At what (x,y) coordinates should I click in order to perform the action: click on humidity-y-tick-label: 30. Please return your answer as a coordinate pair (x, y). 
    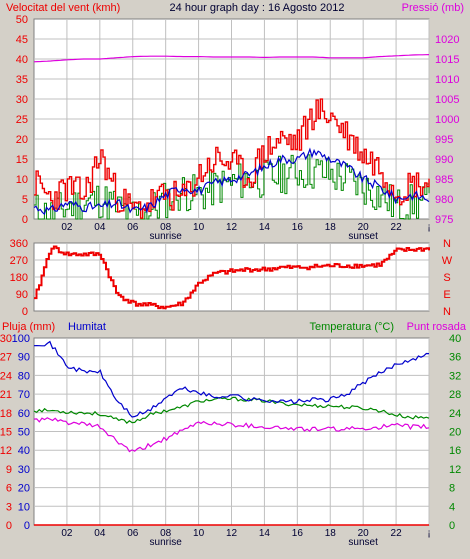
    Looking at the image, I should click on (24, 470).